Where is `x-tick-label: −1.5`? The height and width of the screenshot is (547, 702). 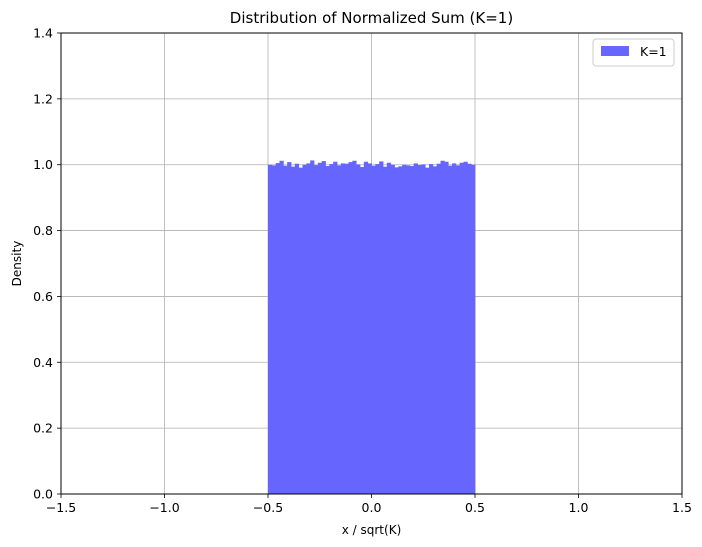
x-tick-label: −1.5 is located at coordinates (61, 507).